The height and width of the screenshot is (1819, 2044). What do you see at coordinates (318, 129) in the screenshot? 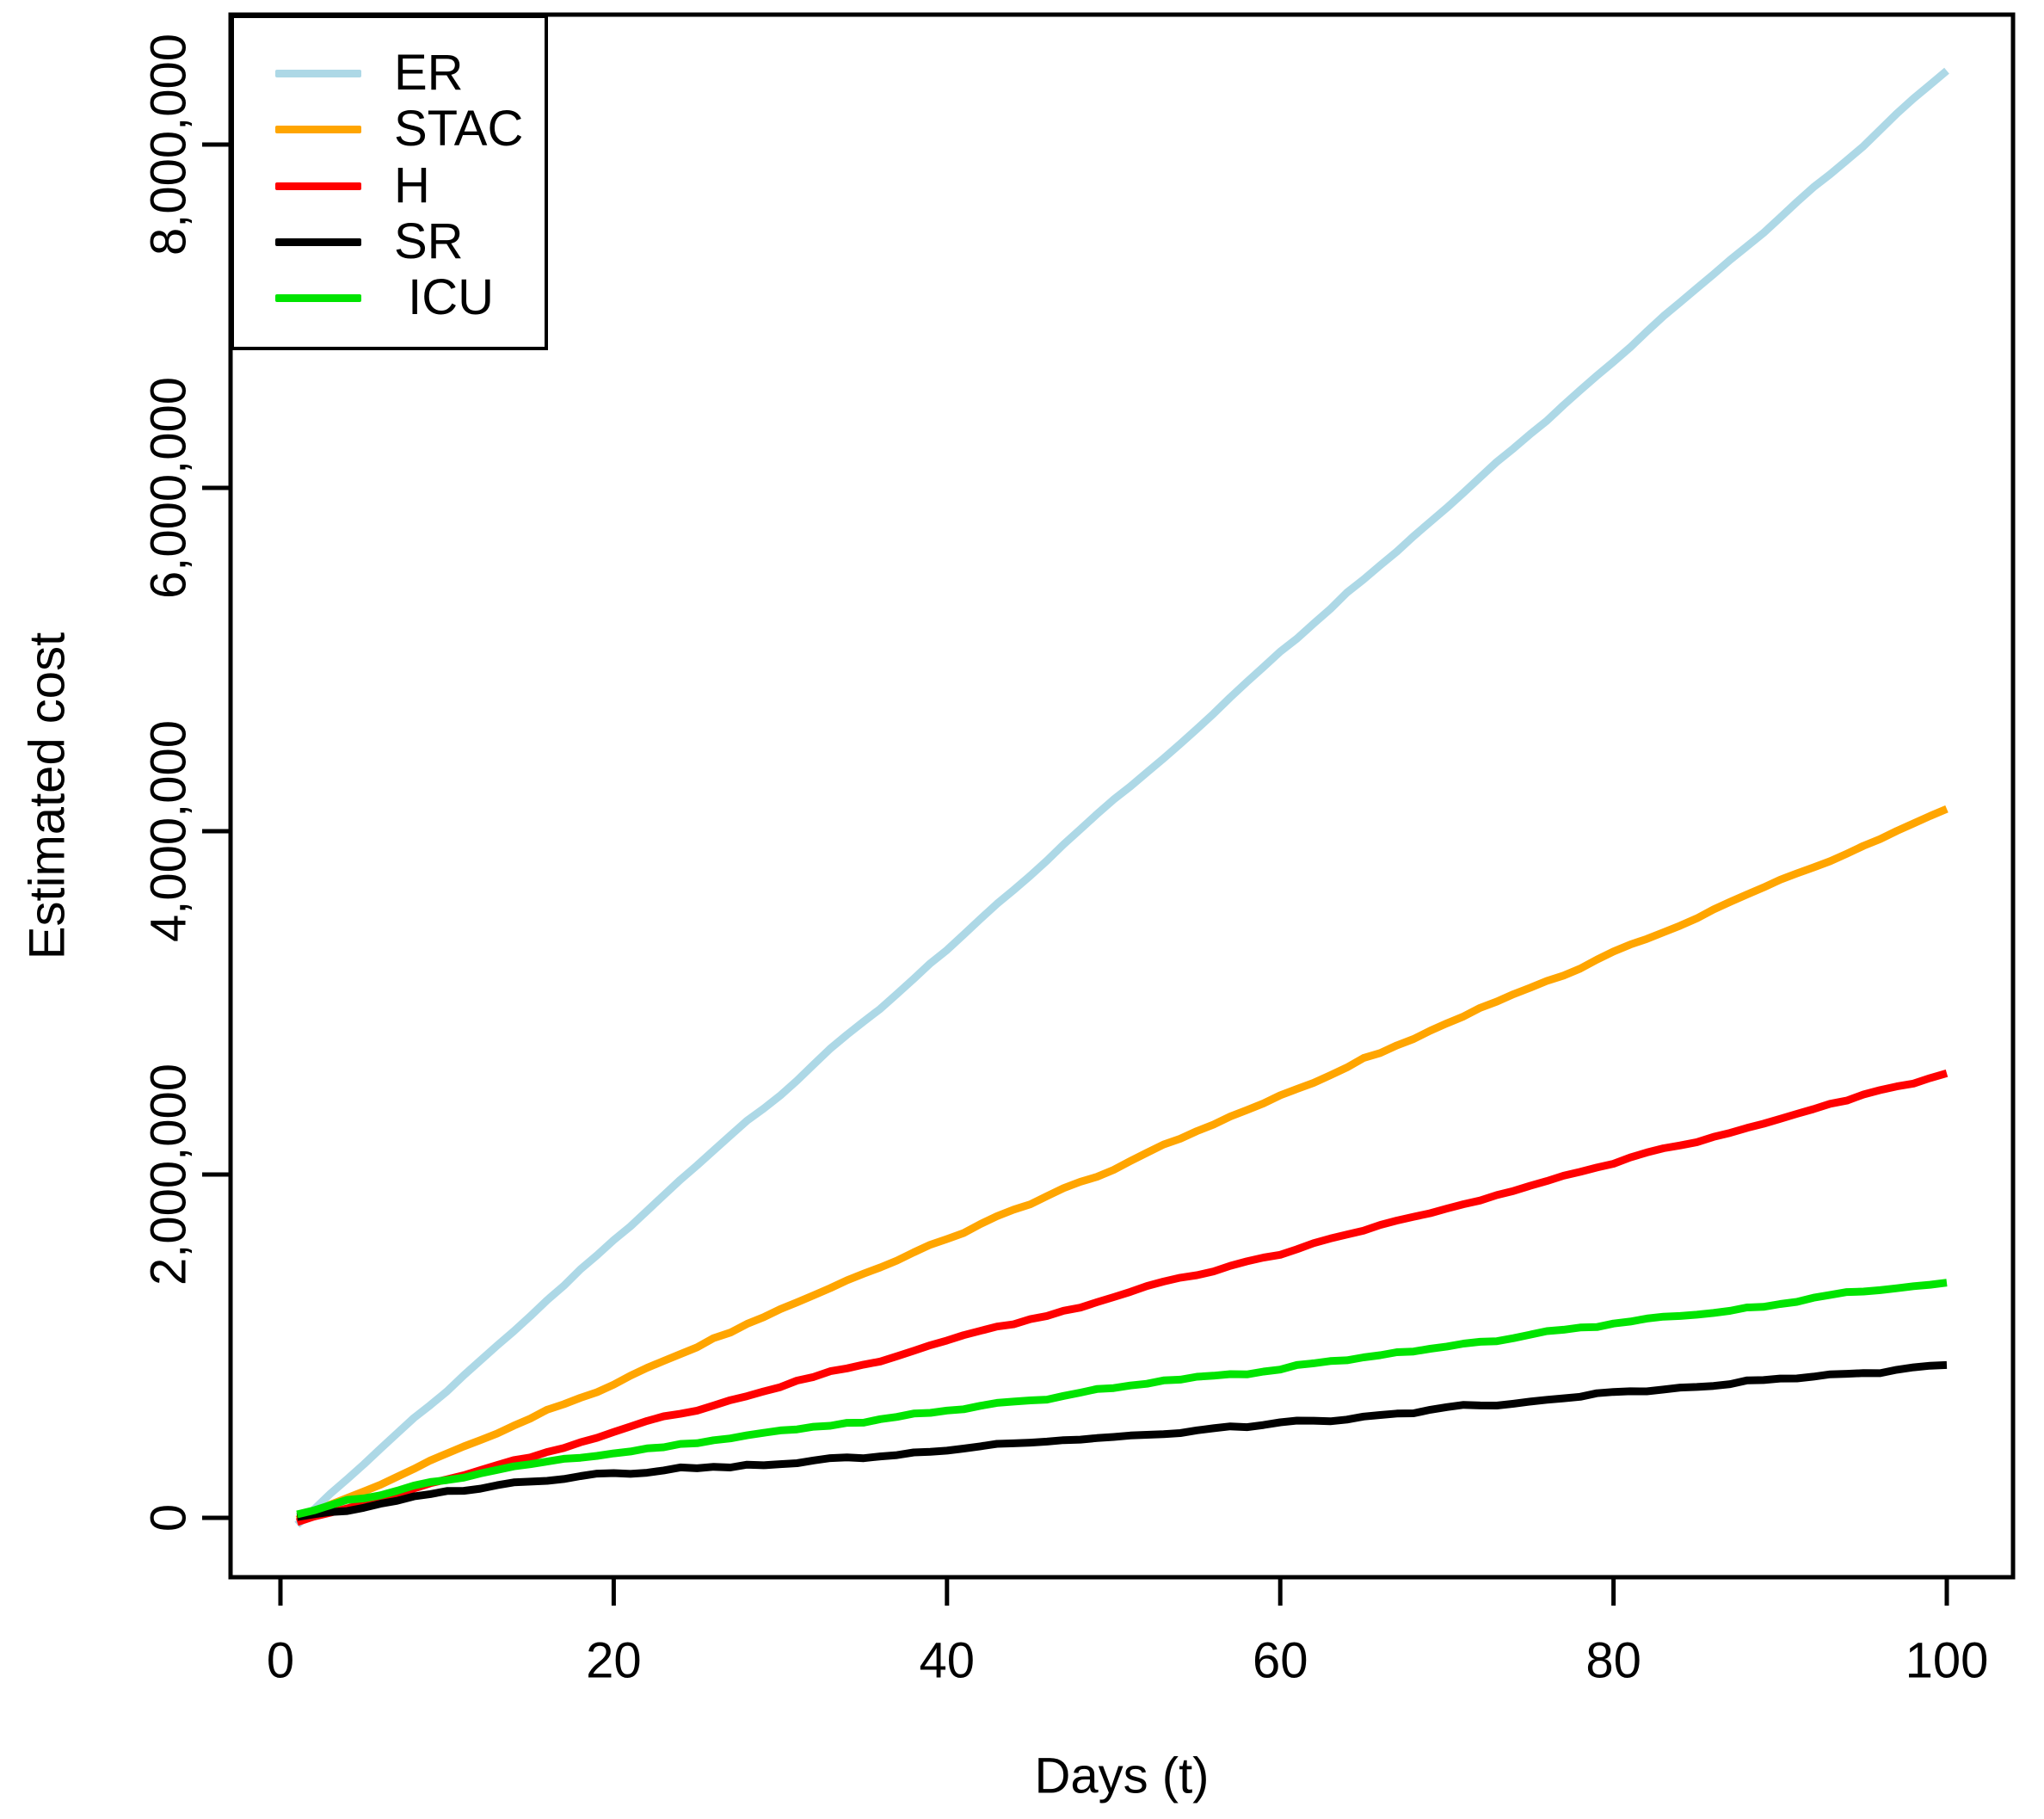
I see `legend-swatch-stac` at bounding box center [318, 129].